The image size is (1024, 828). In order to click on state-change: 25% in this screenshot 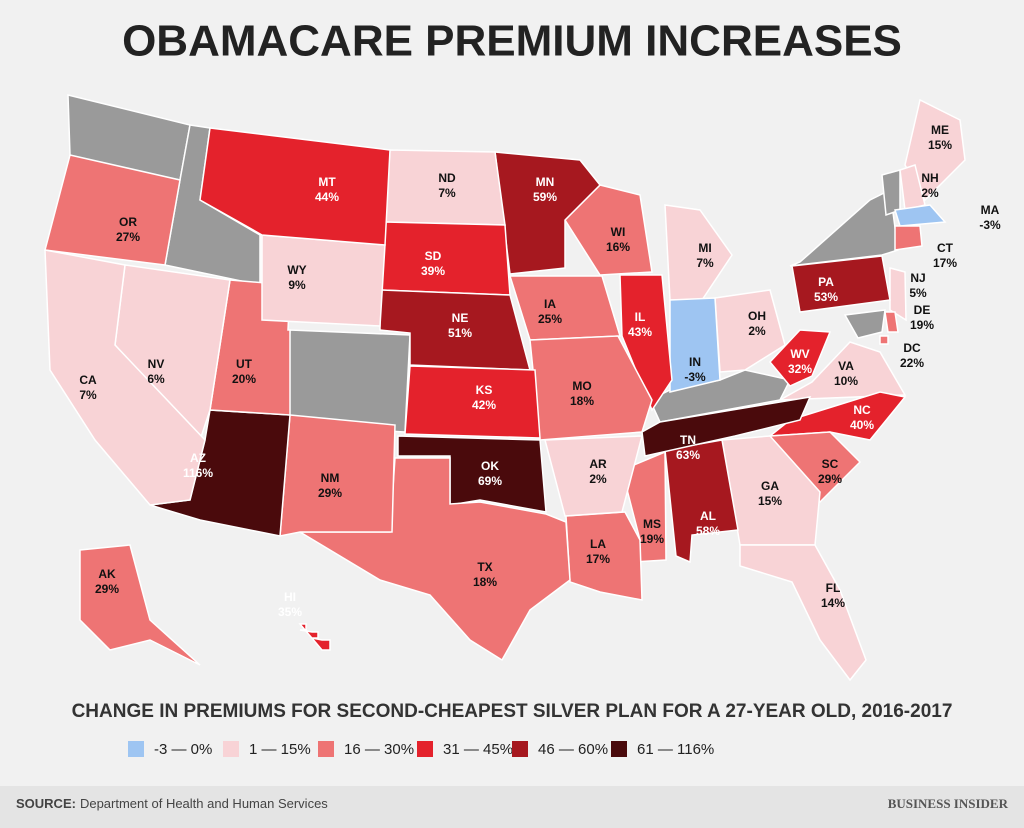, I will do `click(550, 319)`.